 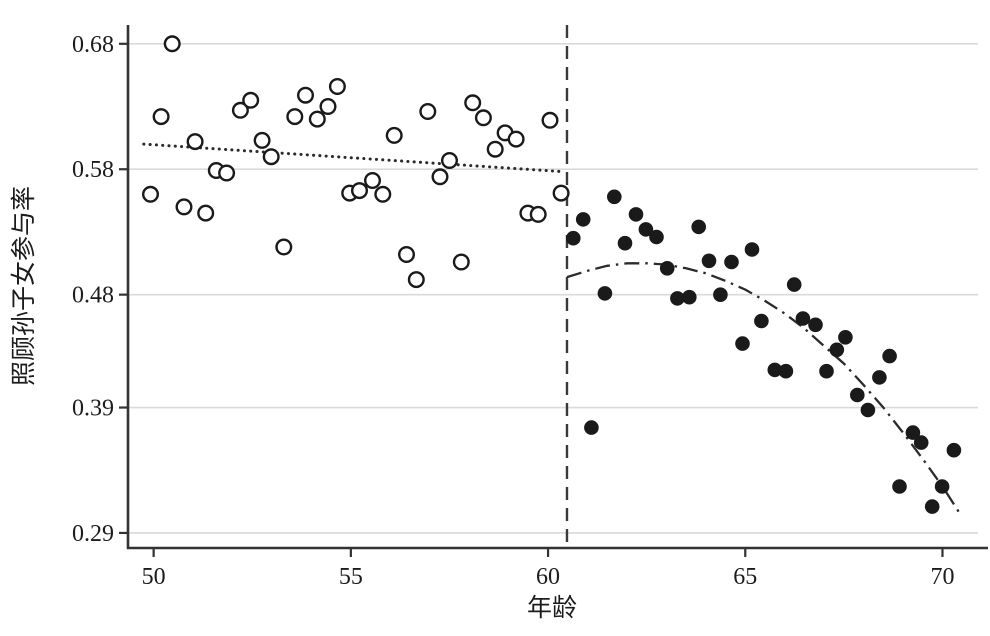 I want to click on x-tick-label: 65, so click(x=745, y=577).